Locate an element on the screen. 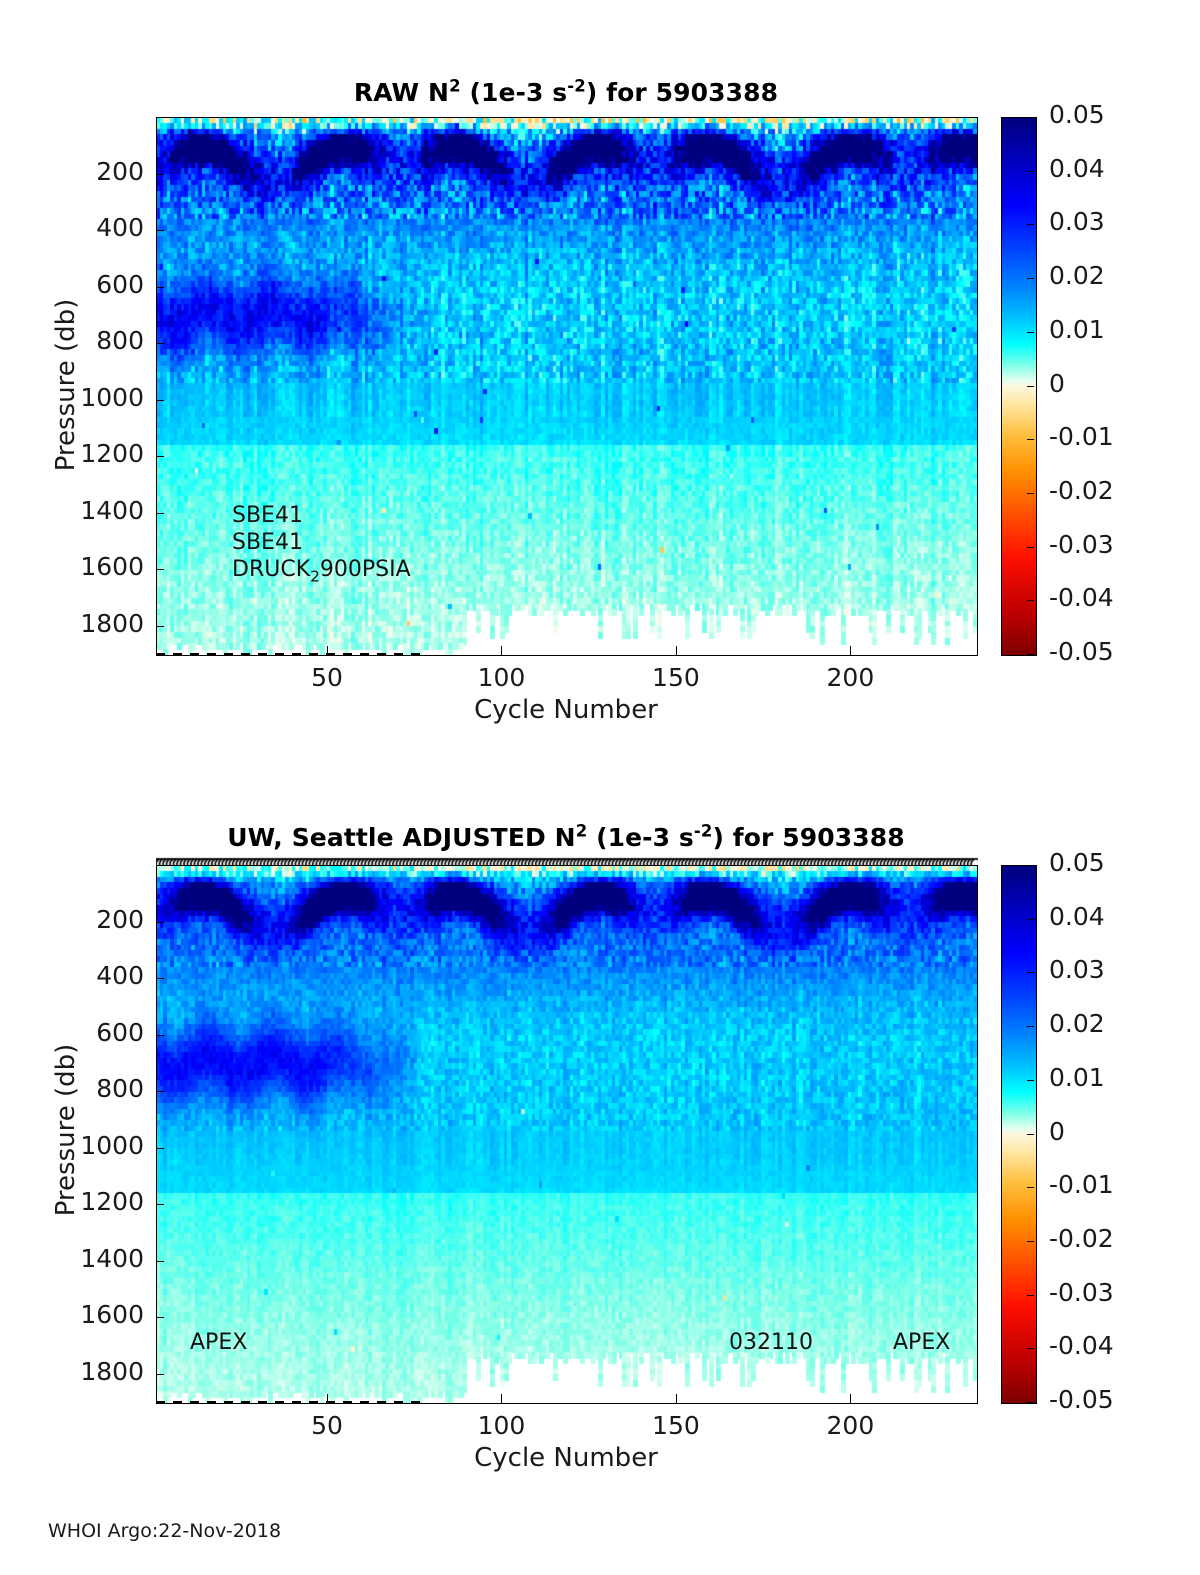  annotation-platform-type-left: APEX is located at coordinates (218, 1342).